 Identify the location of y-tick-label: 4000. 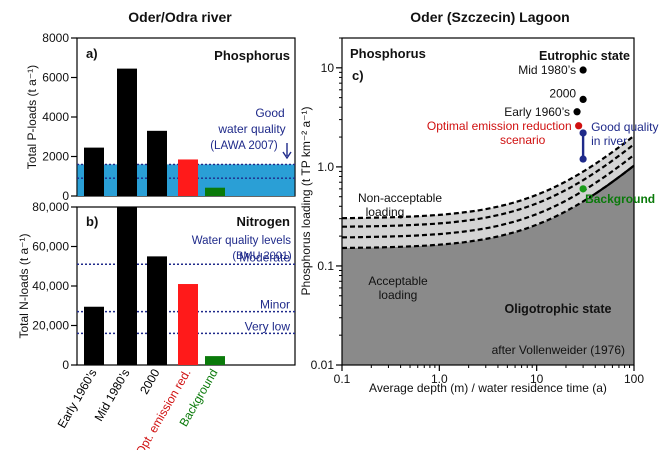
(55, 117).